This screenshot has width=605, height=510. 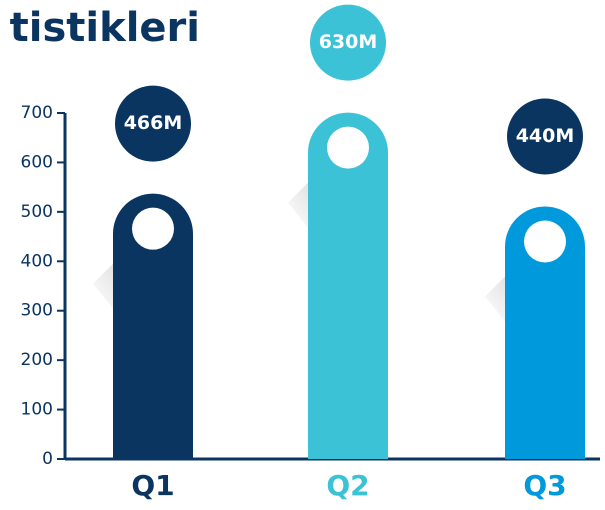 I want to click on value-label: 630M, so click(x=348, y=42).